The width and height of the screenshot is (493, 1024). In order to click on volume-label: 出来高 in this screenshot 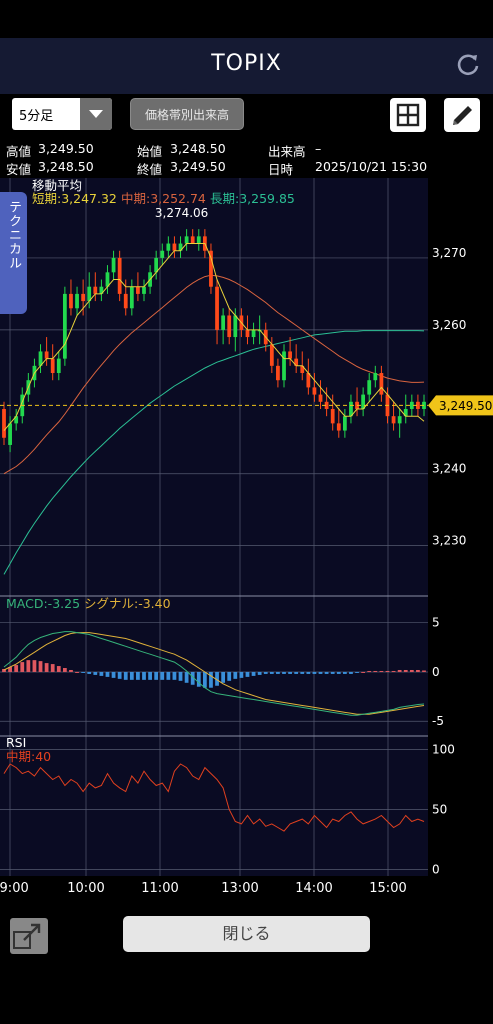, I will do `click(287, 151)`.